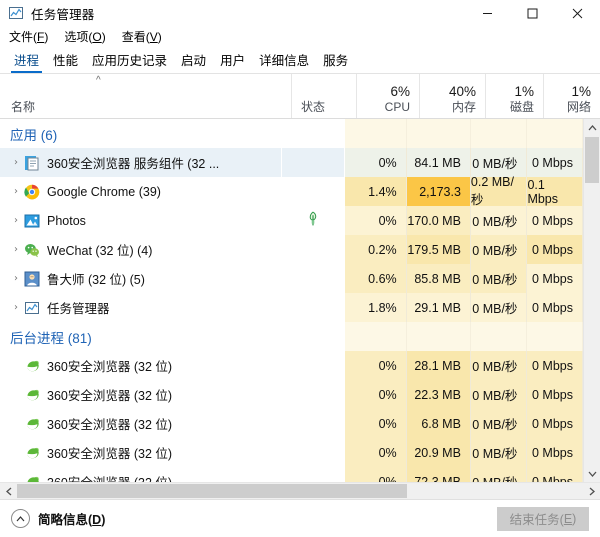 The image size is (600, 537). I want to click on table-row: 360安全浏览器 (32 位) 0% 20.9 MB 0 MB/秒 0 Mbps, so click(291, 452).